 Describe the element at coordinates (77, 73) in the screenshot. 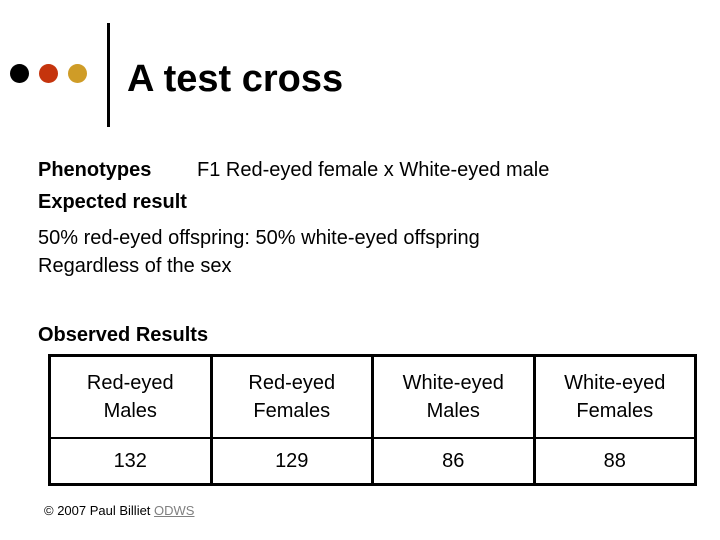

I see `bullet-dot-gold-icon` at that location.